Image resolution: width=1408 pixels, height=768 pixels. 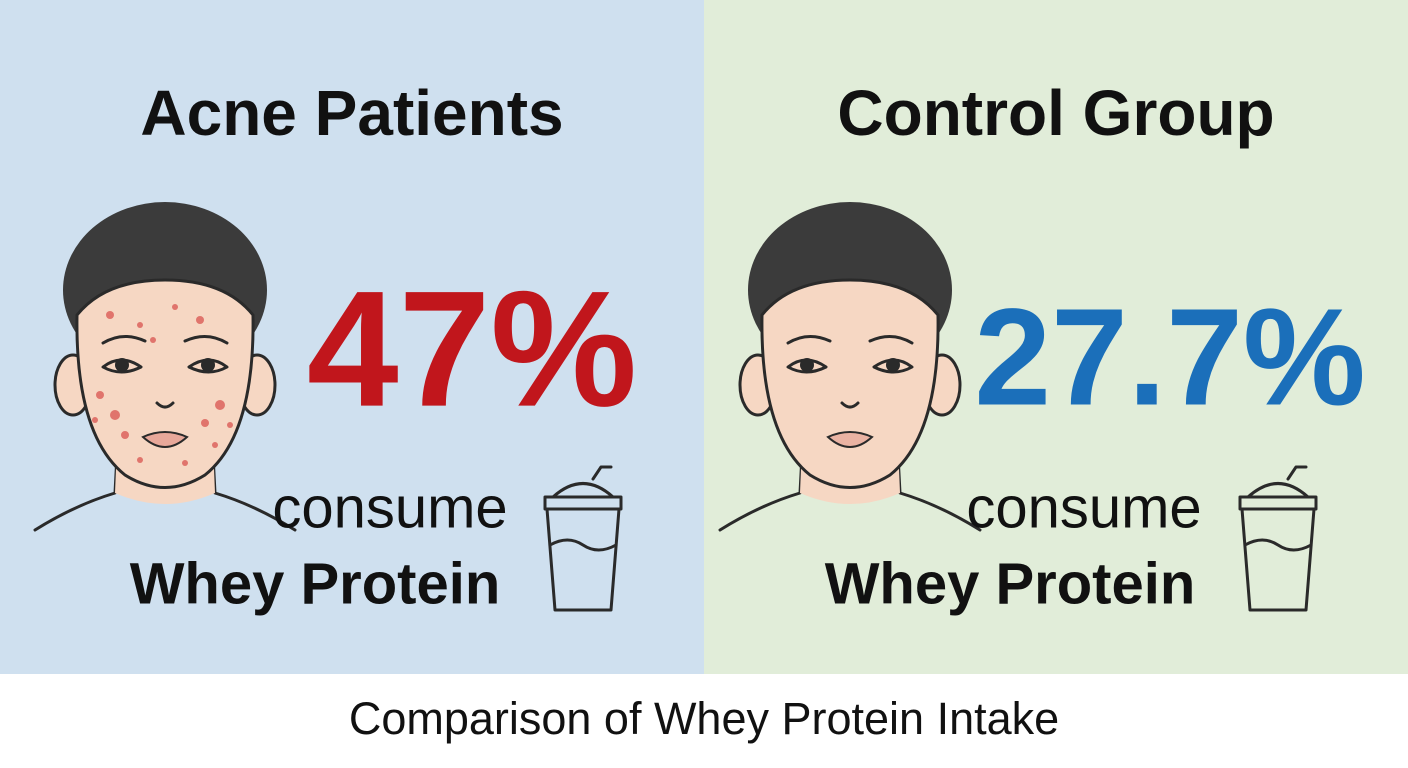 I want to click on panel-title: Acne Patients, so click(x=351, y=113).